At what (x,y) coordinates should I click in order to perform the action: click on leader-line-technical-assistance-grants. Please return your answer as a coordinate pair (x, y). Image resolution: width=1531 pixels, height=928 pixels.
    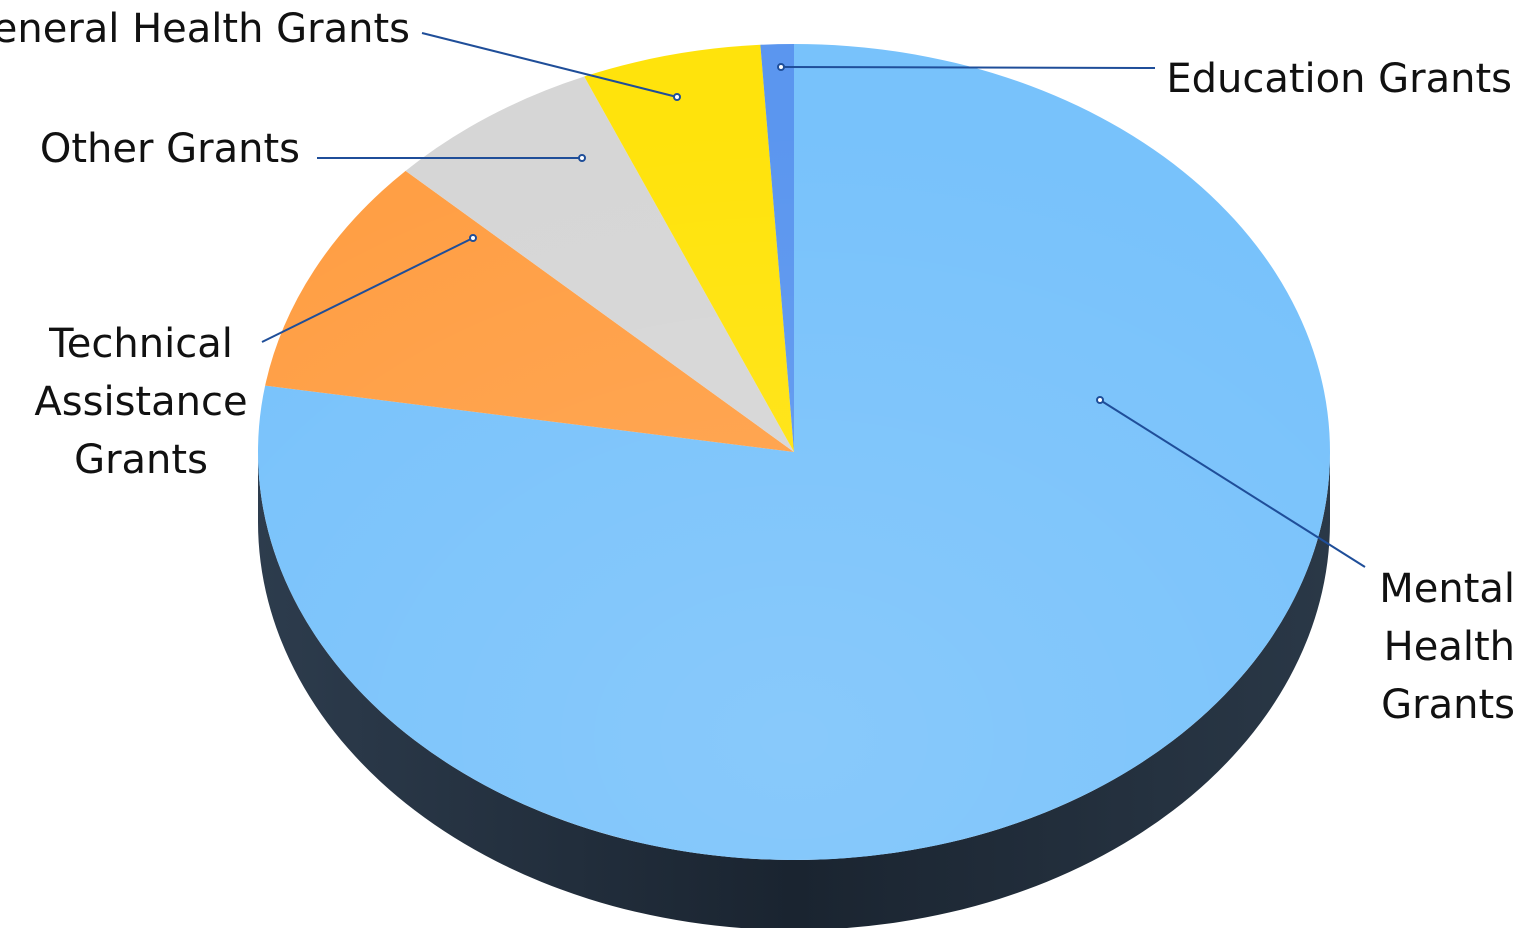
    Looking at the image, I should click on (367, 290).